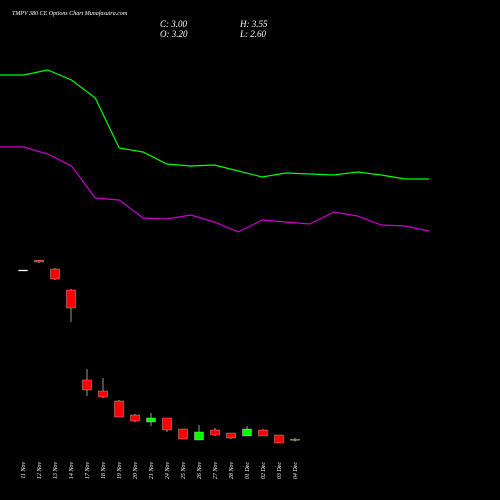 Image resolution: width=500 pixels, height=500 pixels. What do you see at coordinates (174, 34) in the screenshot?
I see `summary-open: O: 3.20` at bounding box center [174, 34].